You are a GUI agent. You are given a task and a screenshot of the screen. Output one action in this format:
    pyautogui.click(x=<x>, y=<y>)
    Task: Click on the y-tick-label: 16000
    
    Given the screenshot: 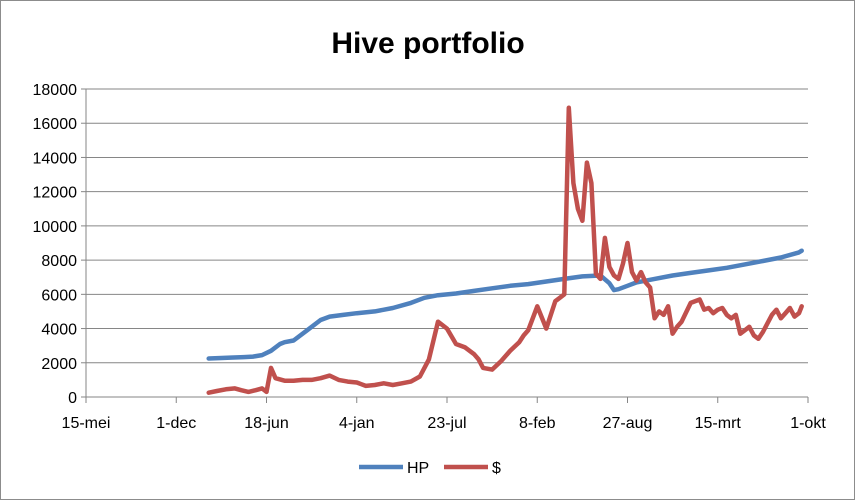 What is the action you would take?
    pyautogui.click(x=55, y=124)
    